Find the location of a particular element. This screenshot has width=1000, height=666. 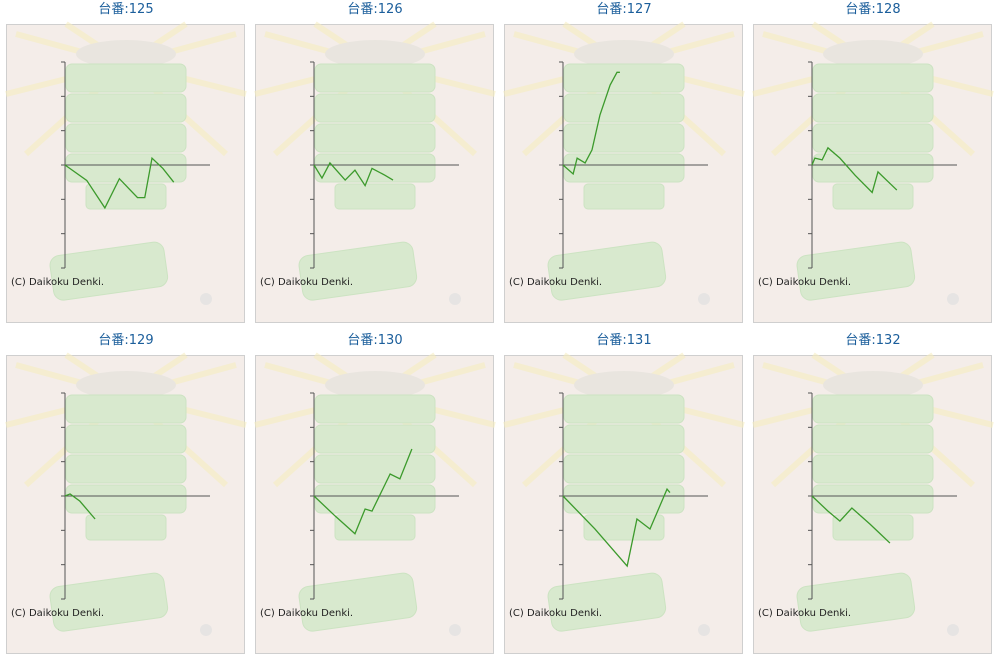

chart-panel: 台番:131 (C) Daikoku Denki. is located at coordinates (624, 493).